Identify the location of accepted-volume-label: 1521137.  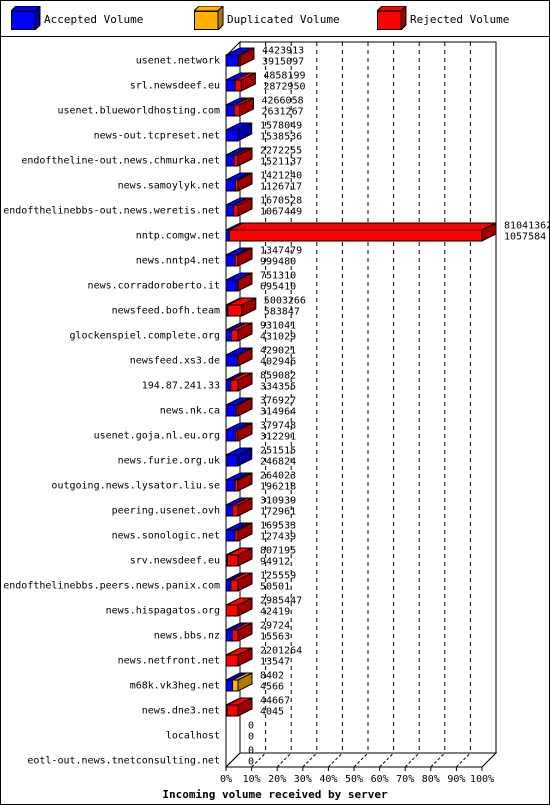
(281, 162).